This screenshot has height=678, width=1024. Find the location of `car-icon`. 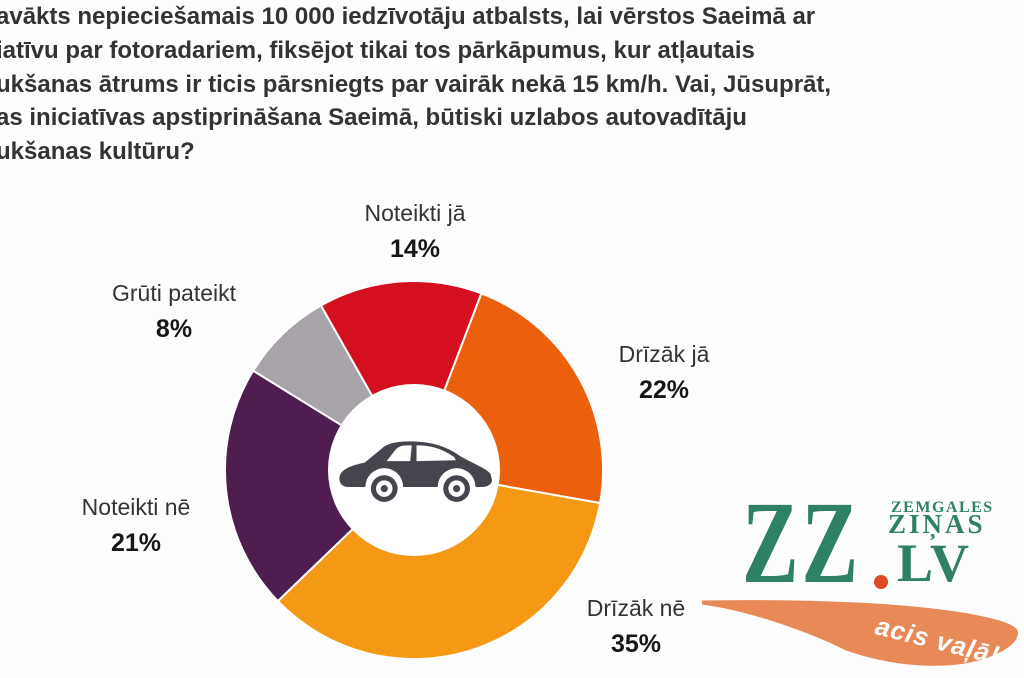

car-icon is located at coordinates (415, 471).